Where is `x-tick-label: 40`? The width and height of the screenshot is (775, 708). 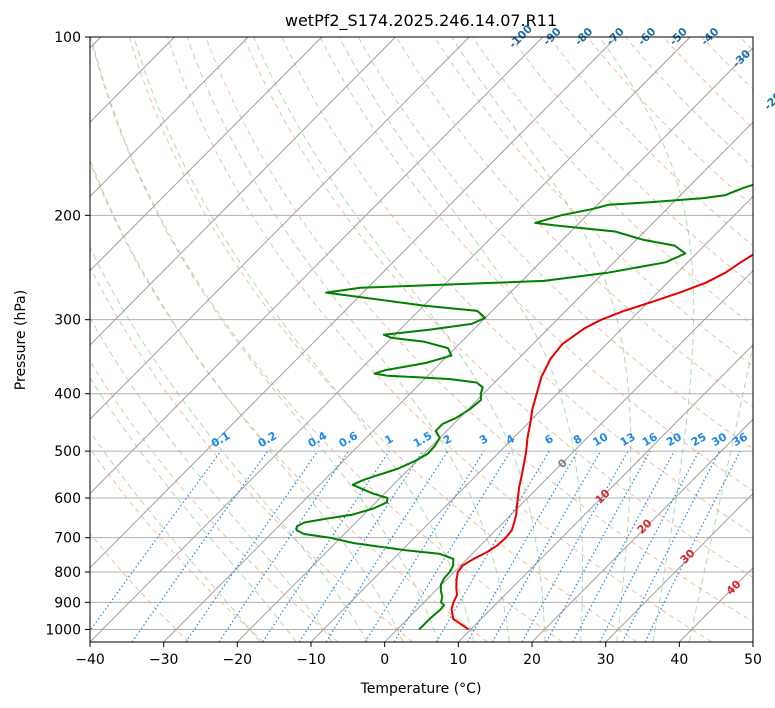 x-tick-label: 40 is located at coordinates (679, 660).